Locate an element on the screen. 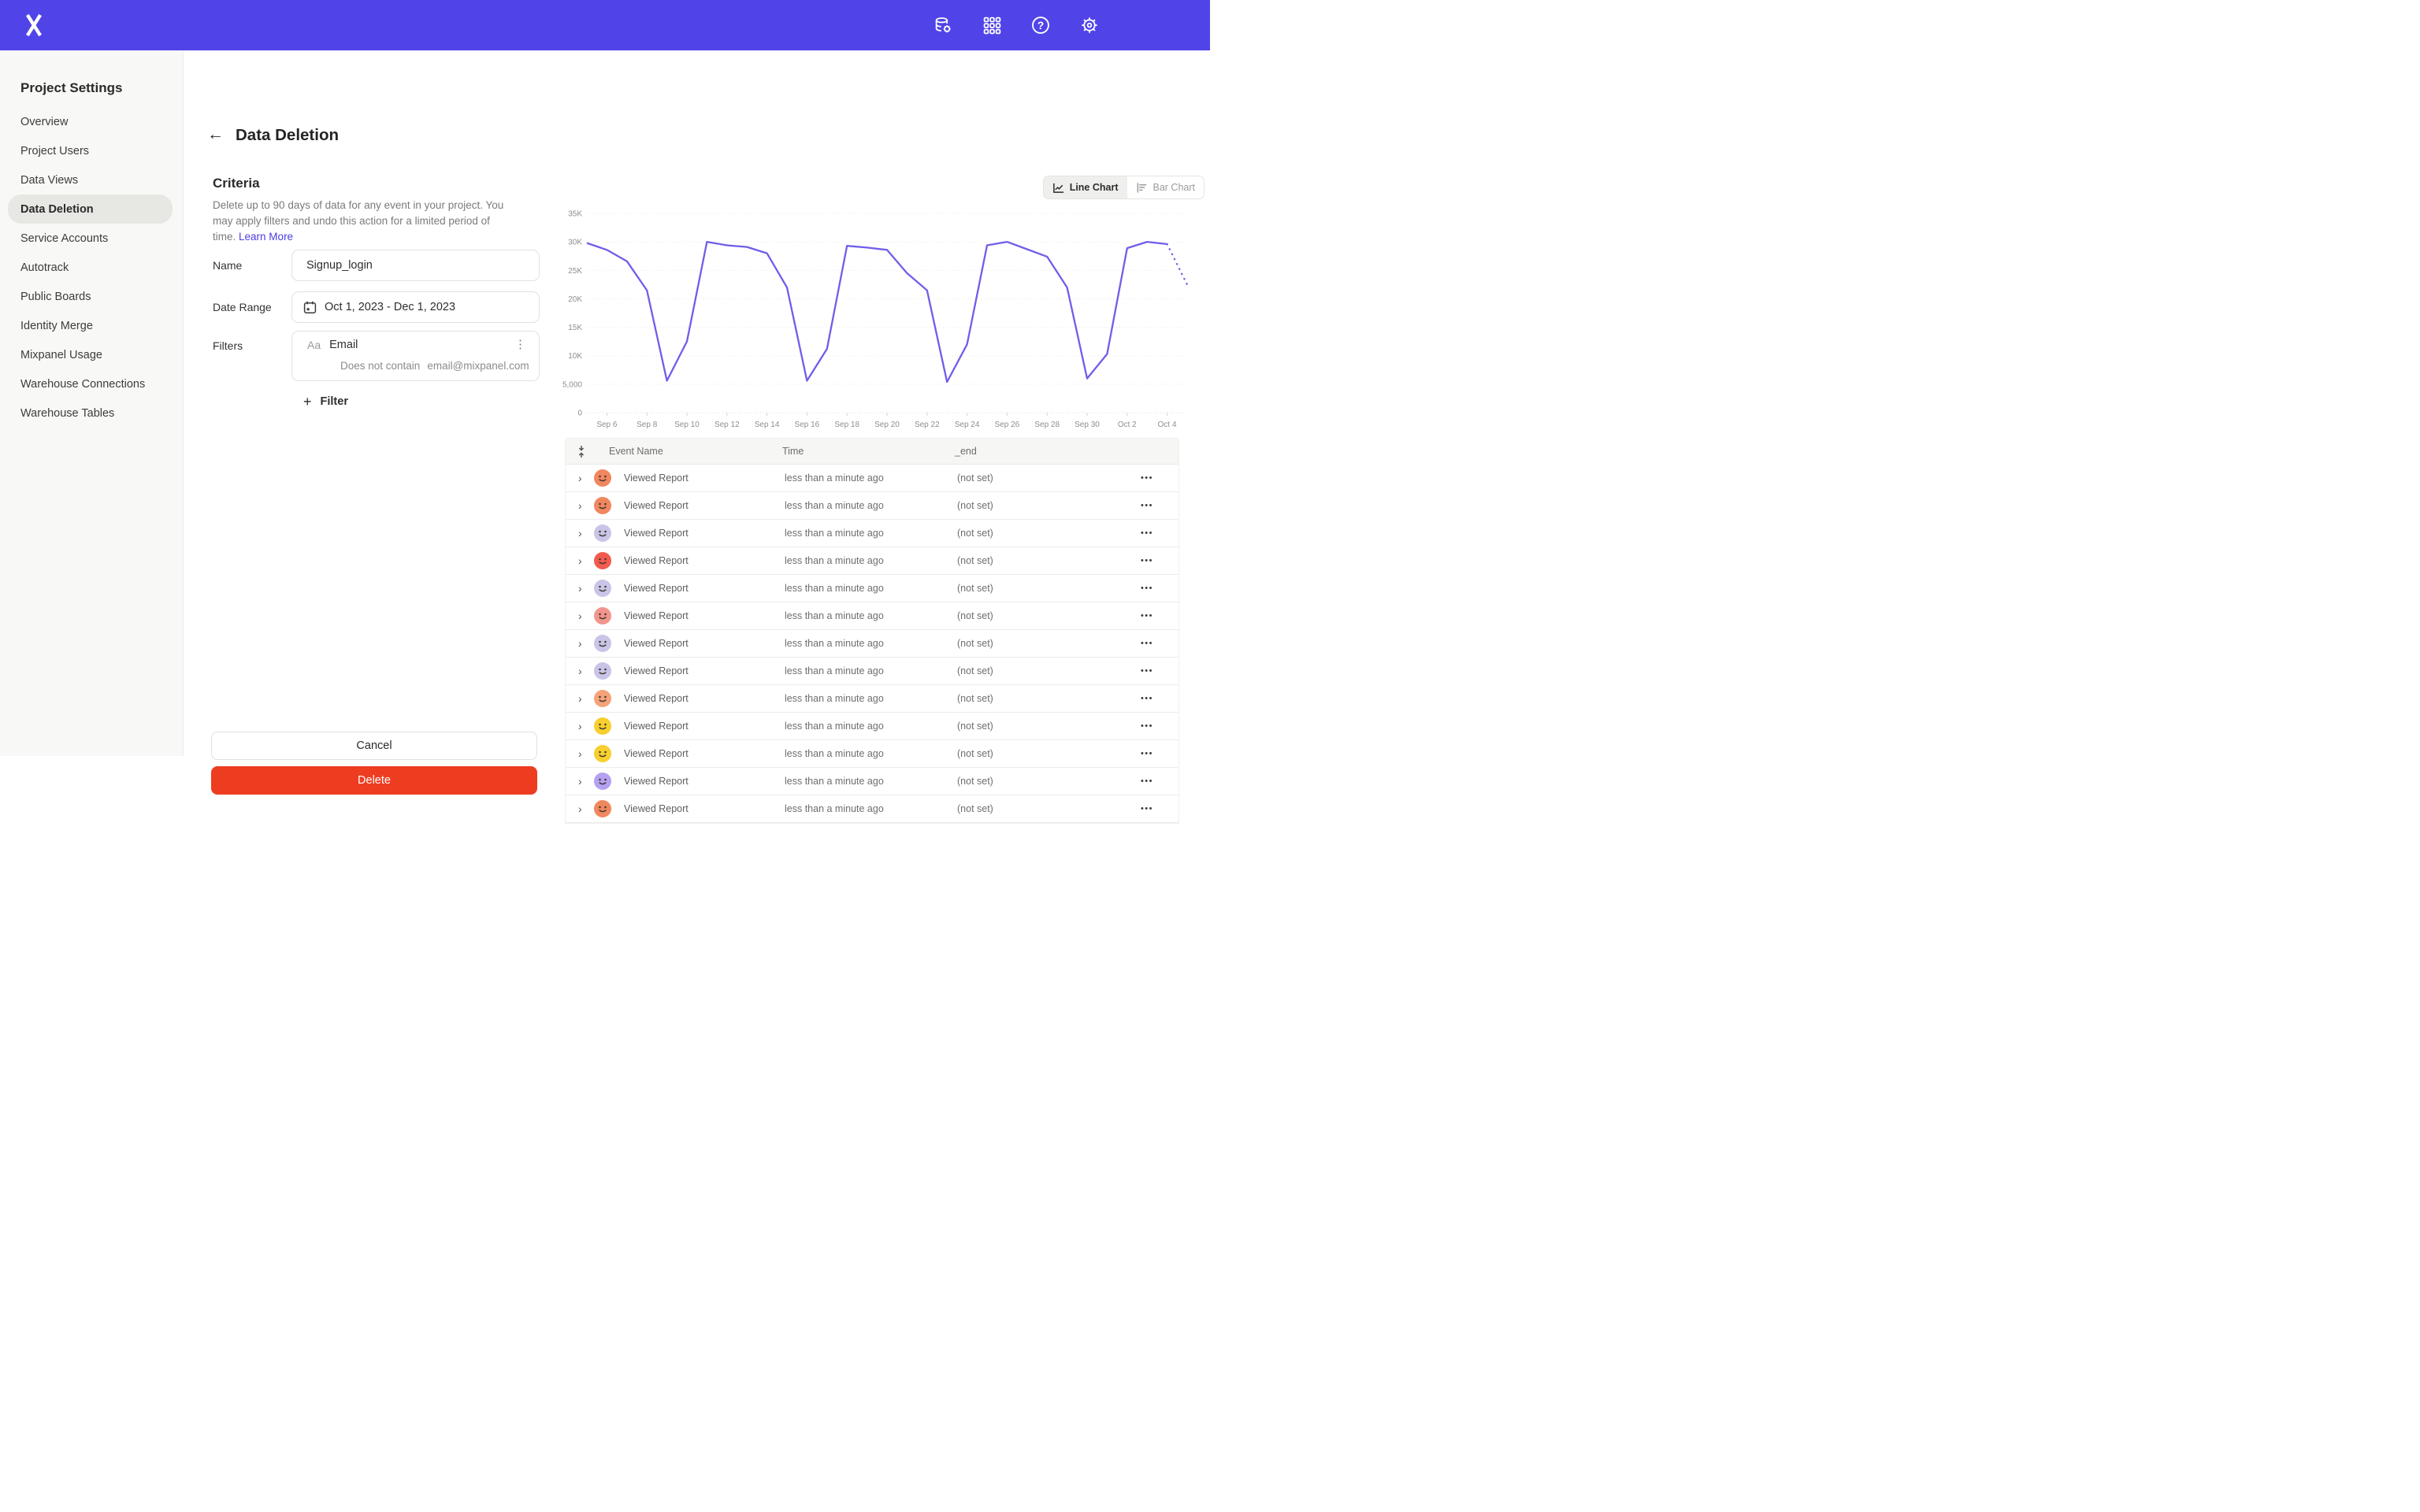 This screenshot has height=1512, width=2420. column-header-event-name: Event Name is located at coordinates (636, 451).